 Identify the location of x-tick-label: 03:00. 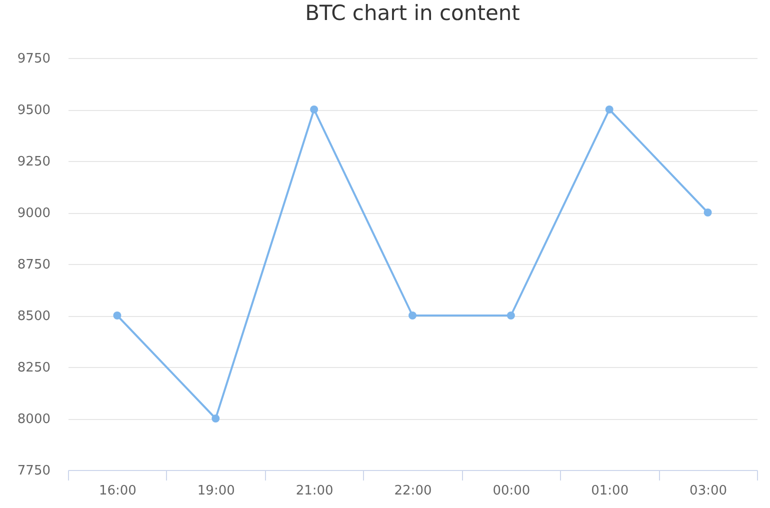
(709, 491).